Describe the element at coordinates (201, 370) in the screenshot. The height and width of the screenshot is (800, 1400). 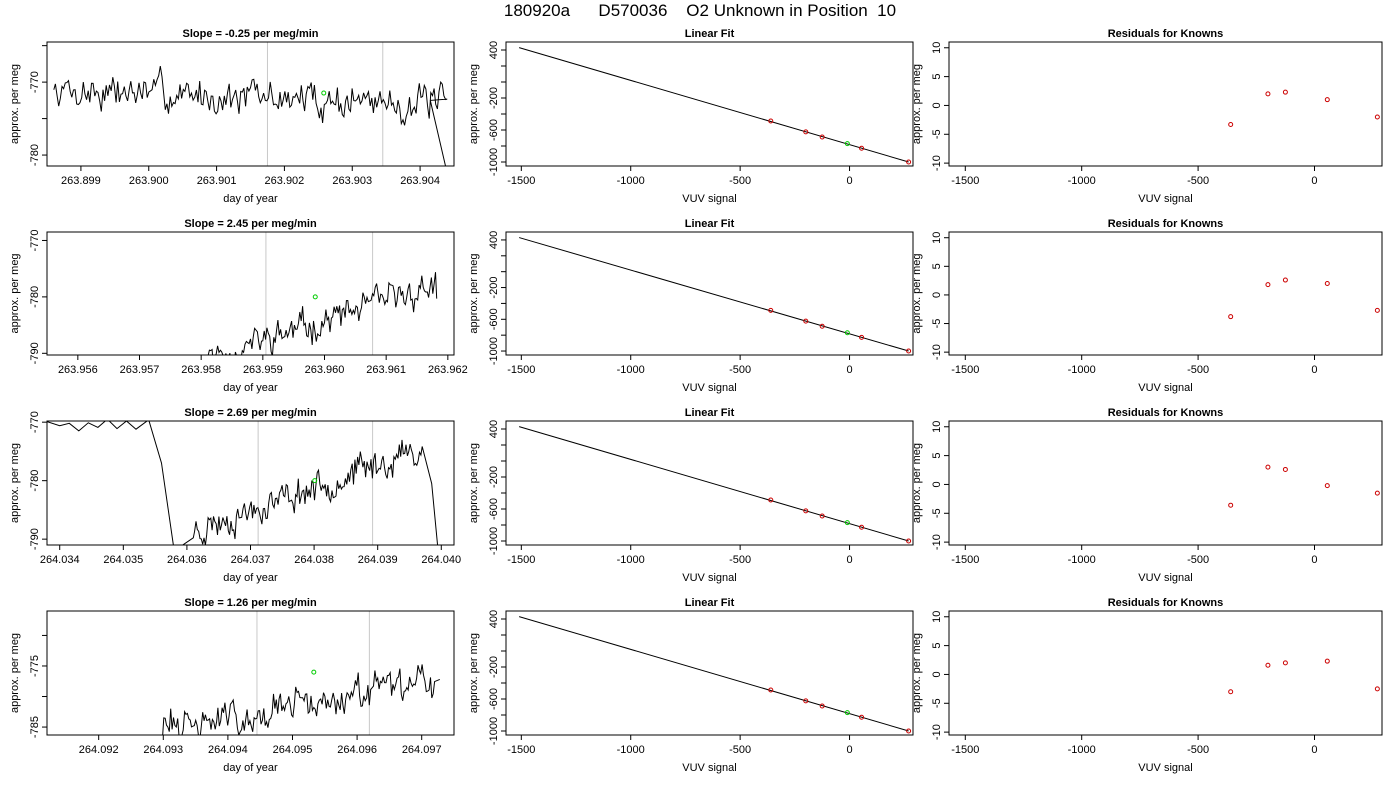
I see `x-tick-label: 263.958` at that location.